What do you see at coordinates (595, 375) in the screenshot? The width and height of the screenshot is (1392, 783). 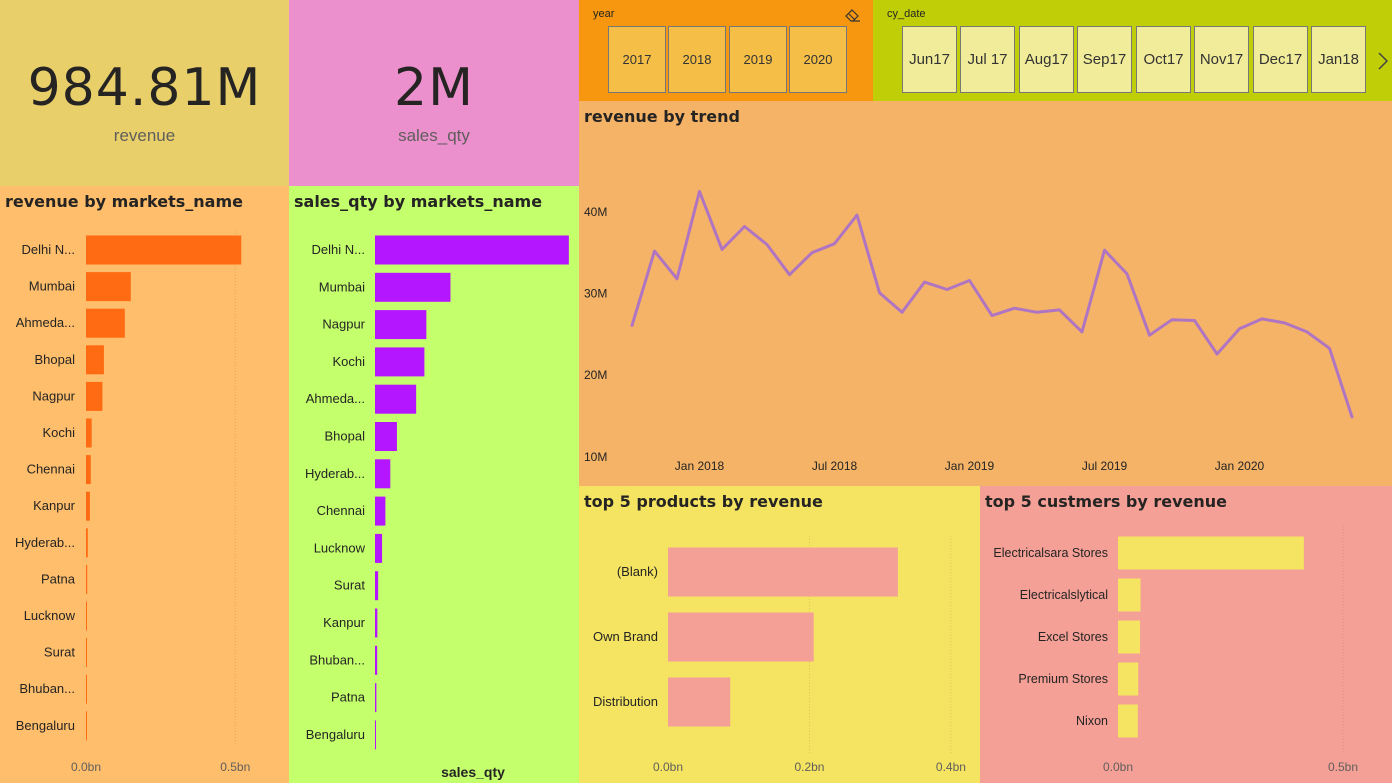 I see `y-tick-label: 20M` at bounding box center [595, 375].